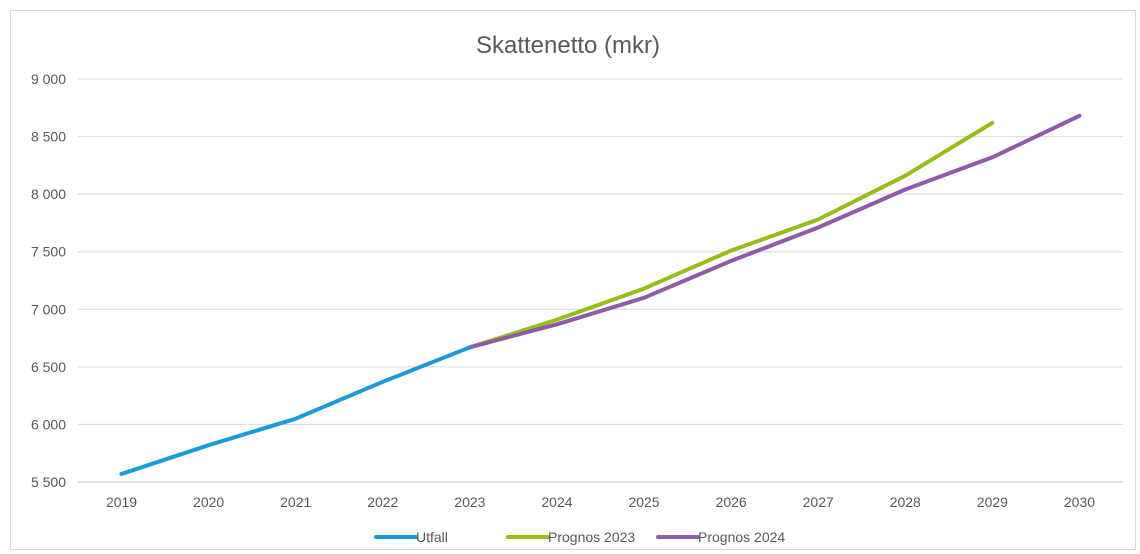 The width and height of the screenshot is (1140, 554). Describe the element at coordinates (48, 79) in the screenshot. I see `y-tick-label: 9 000` at that location.